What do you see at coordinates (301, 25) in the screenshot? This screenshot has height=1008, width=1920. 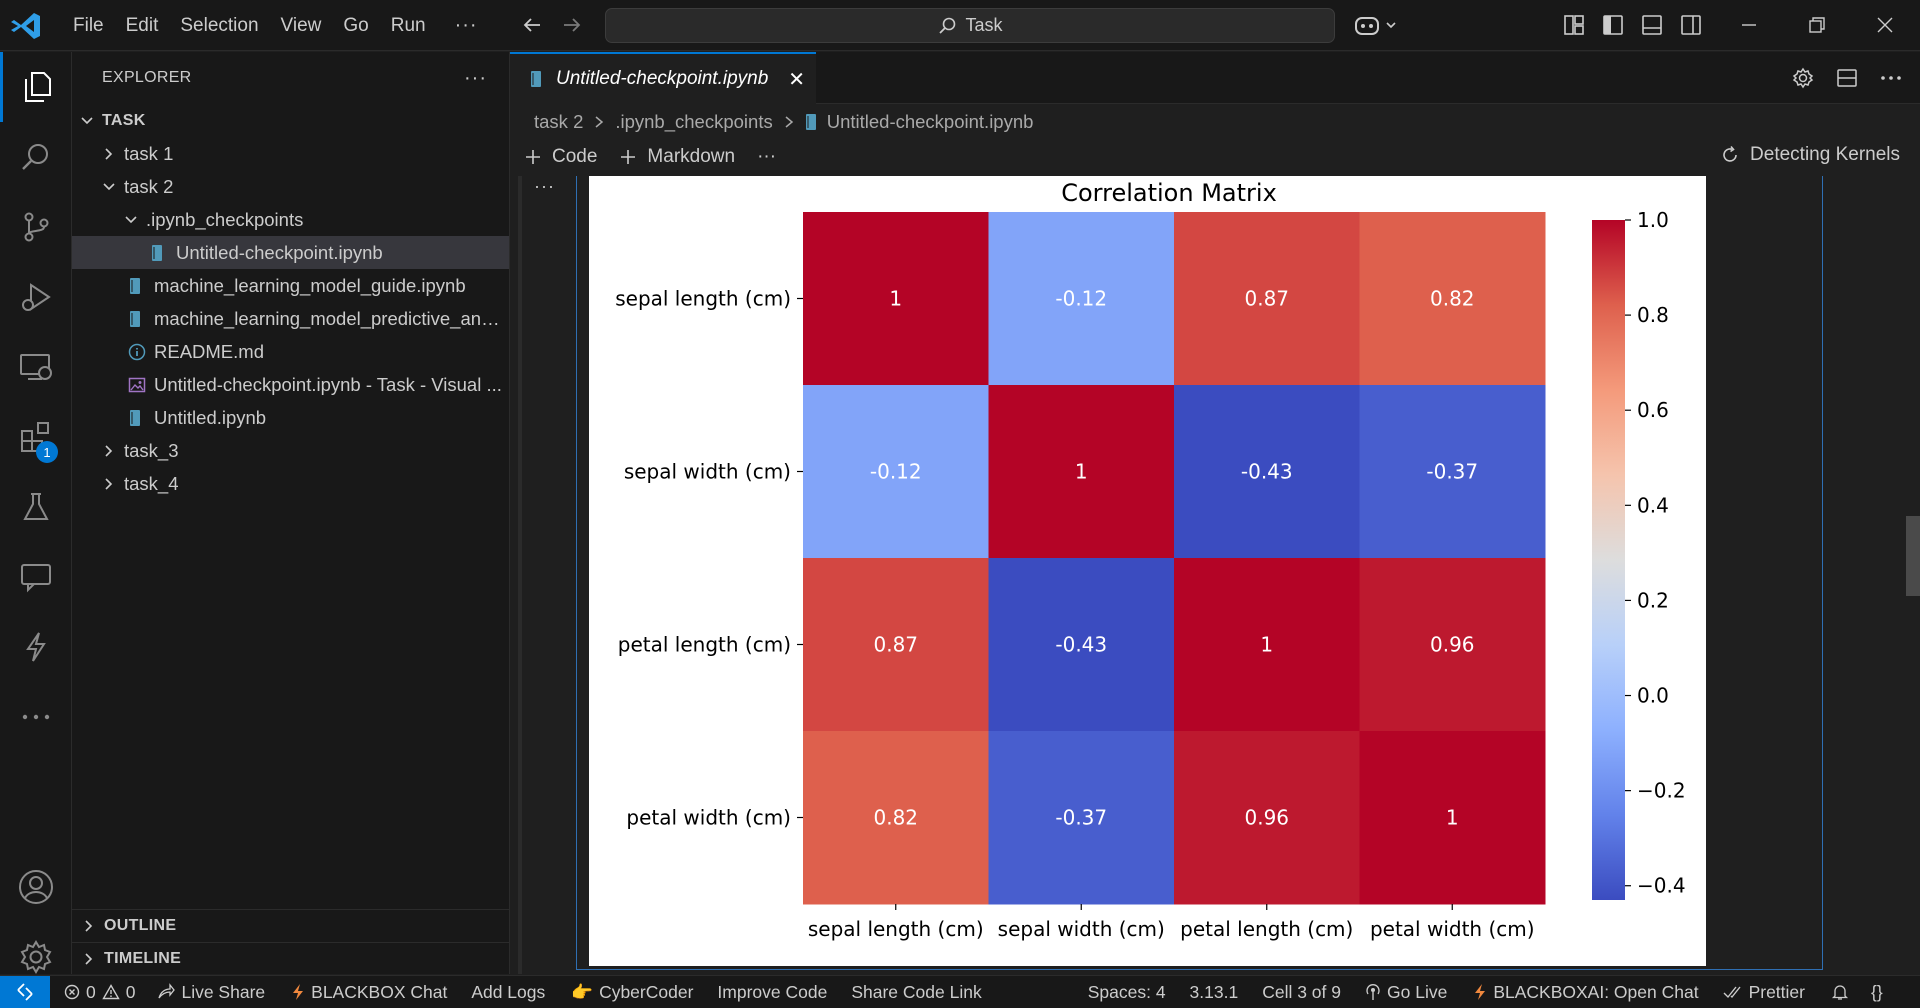 I see `menu-view: View` at bounding box center [301, 25].